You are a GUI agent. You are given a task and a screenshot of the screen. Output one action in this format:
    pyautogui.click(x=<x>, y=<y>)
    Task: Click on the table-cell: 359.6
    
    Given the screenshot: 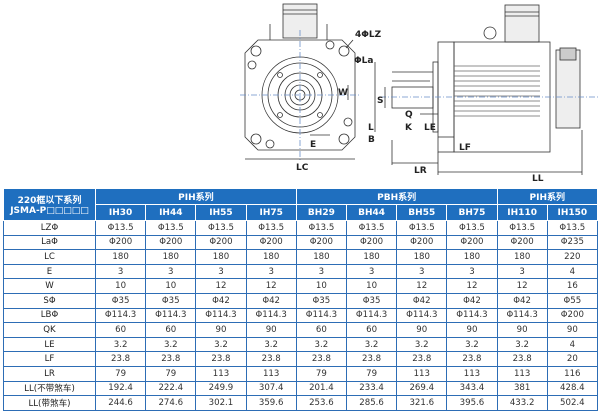 What is the action you would take?
    pyautogui.click(x=271, y=403)
    